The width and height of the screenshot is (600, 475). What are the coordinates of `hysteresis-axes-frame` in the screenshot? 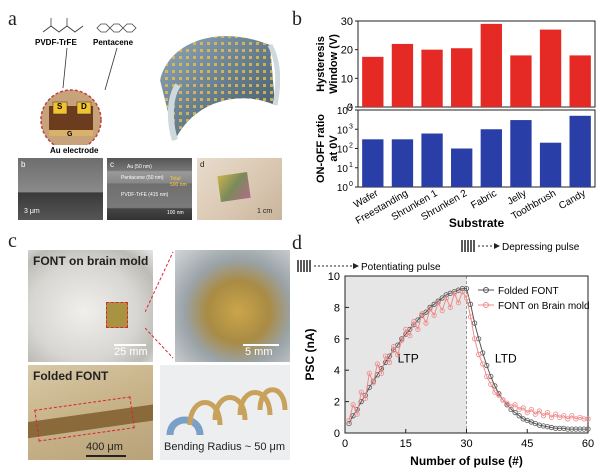 It's located at (476, 64).